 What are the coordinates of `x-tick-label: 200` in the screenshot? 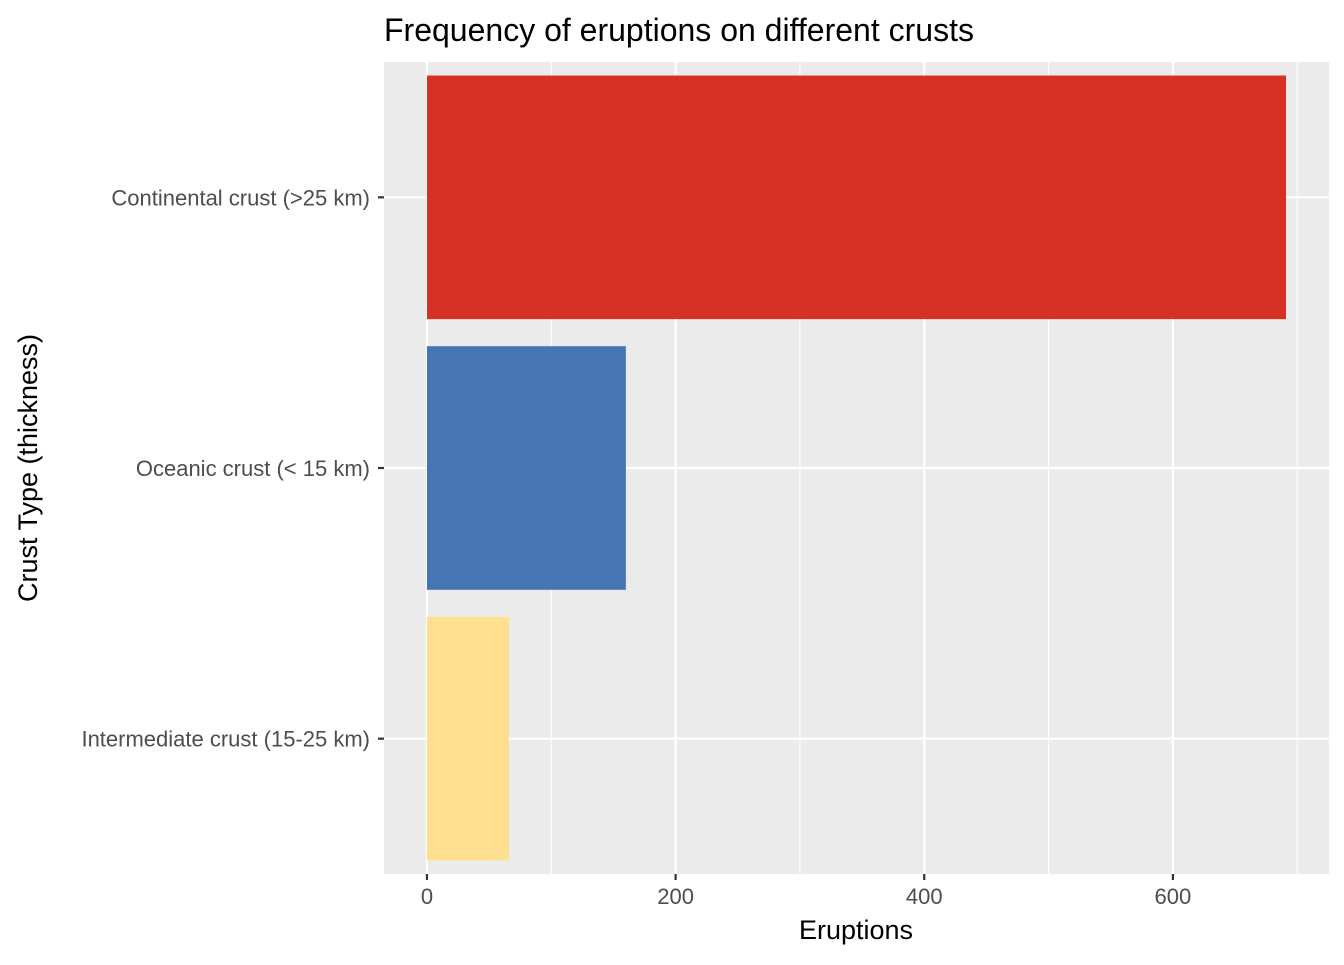 It's located at (675, 896).